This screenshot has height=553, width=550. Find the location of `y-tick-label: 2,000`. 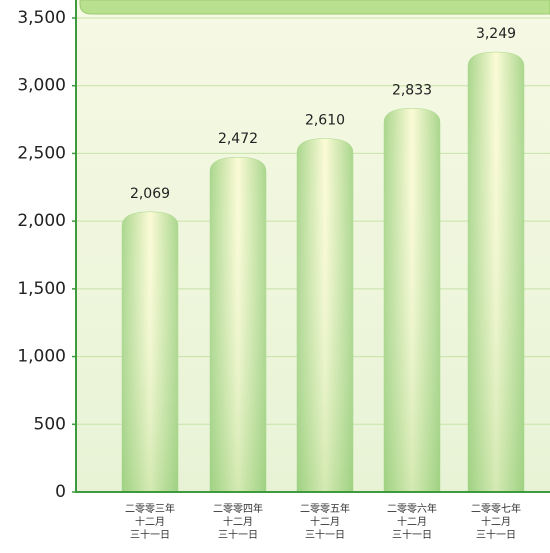

y-tick-label: 2,000 is located at coordinates (41, 221).